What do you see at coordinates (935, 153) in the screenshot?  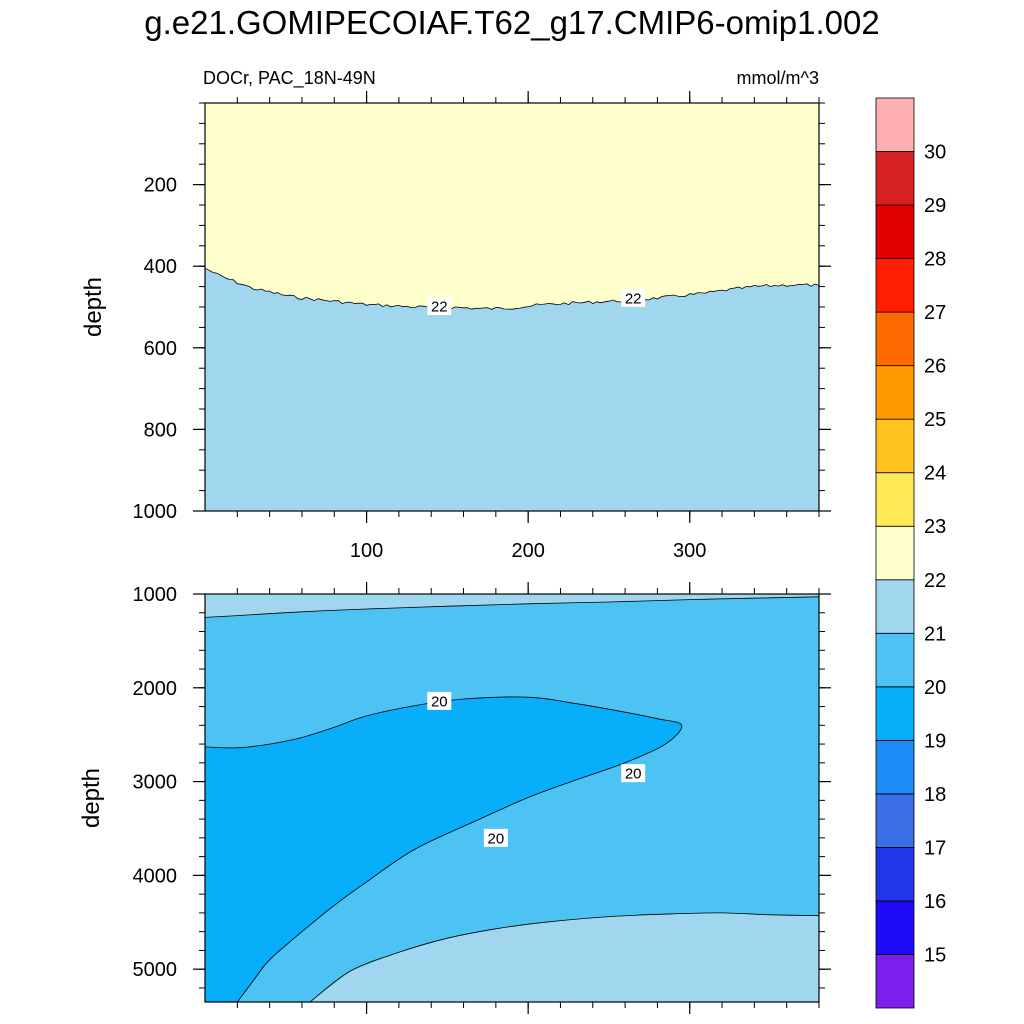 I see `colorbar-label: 30` at bounding box center [935, 153].